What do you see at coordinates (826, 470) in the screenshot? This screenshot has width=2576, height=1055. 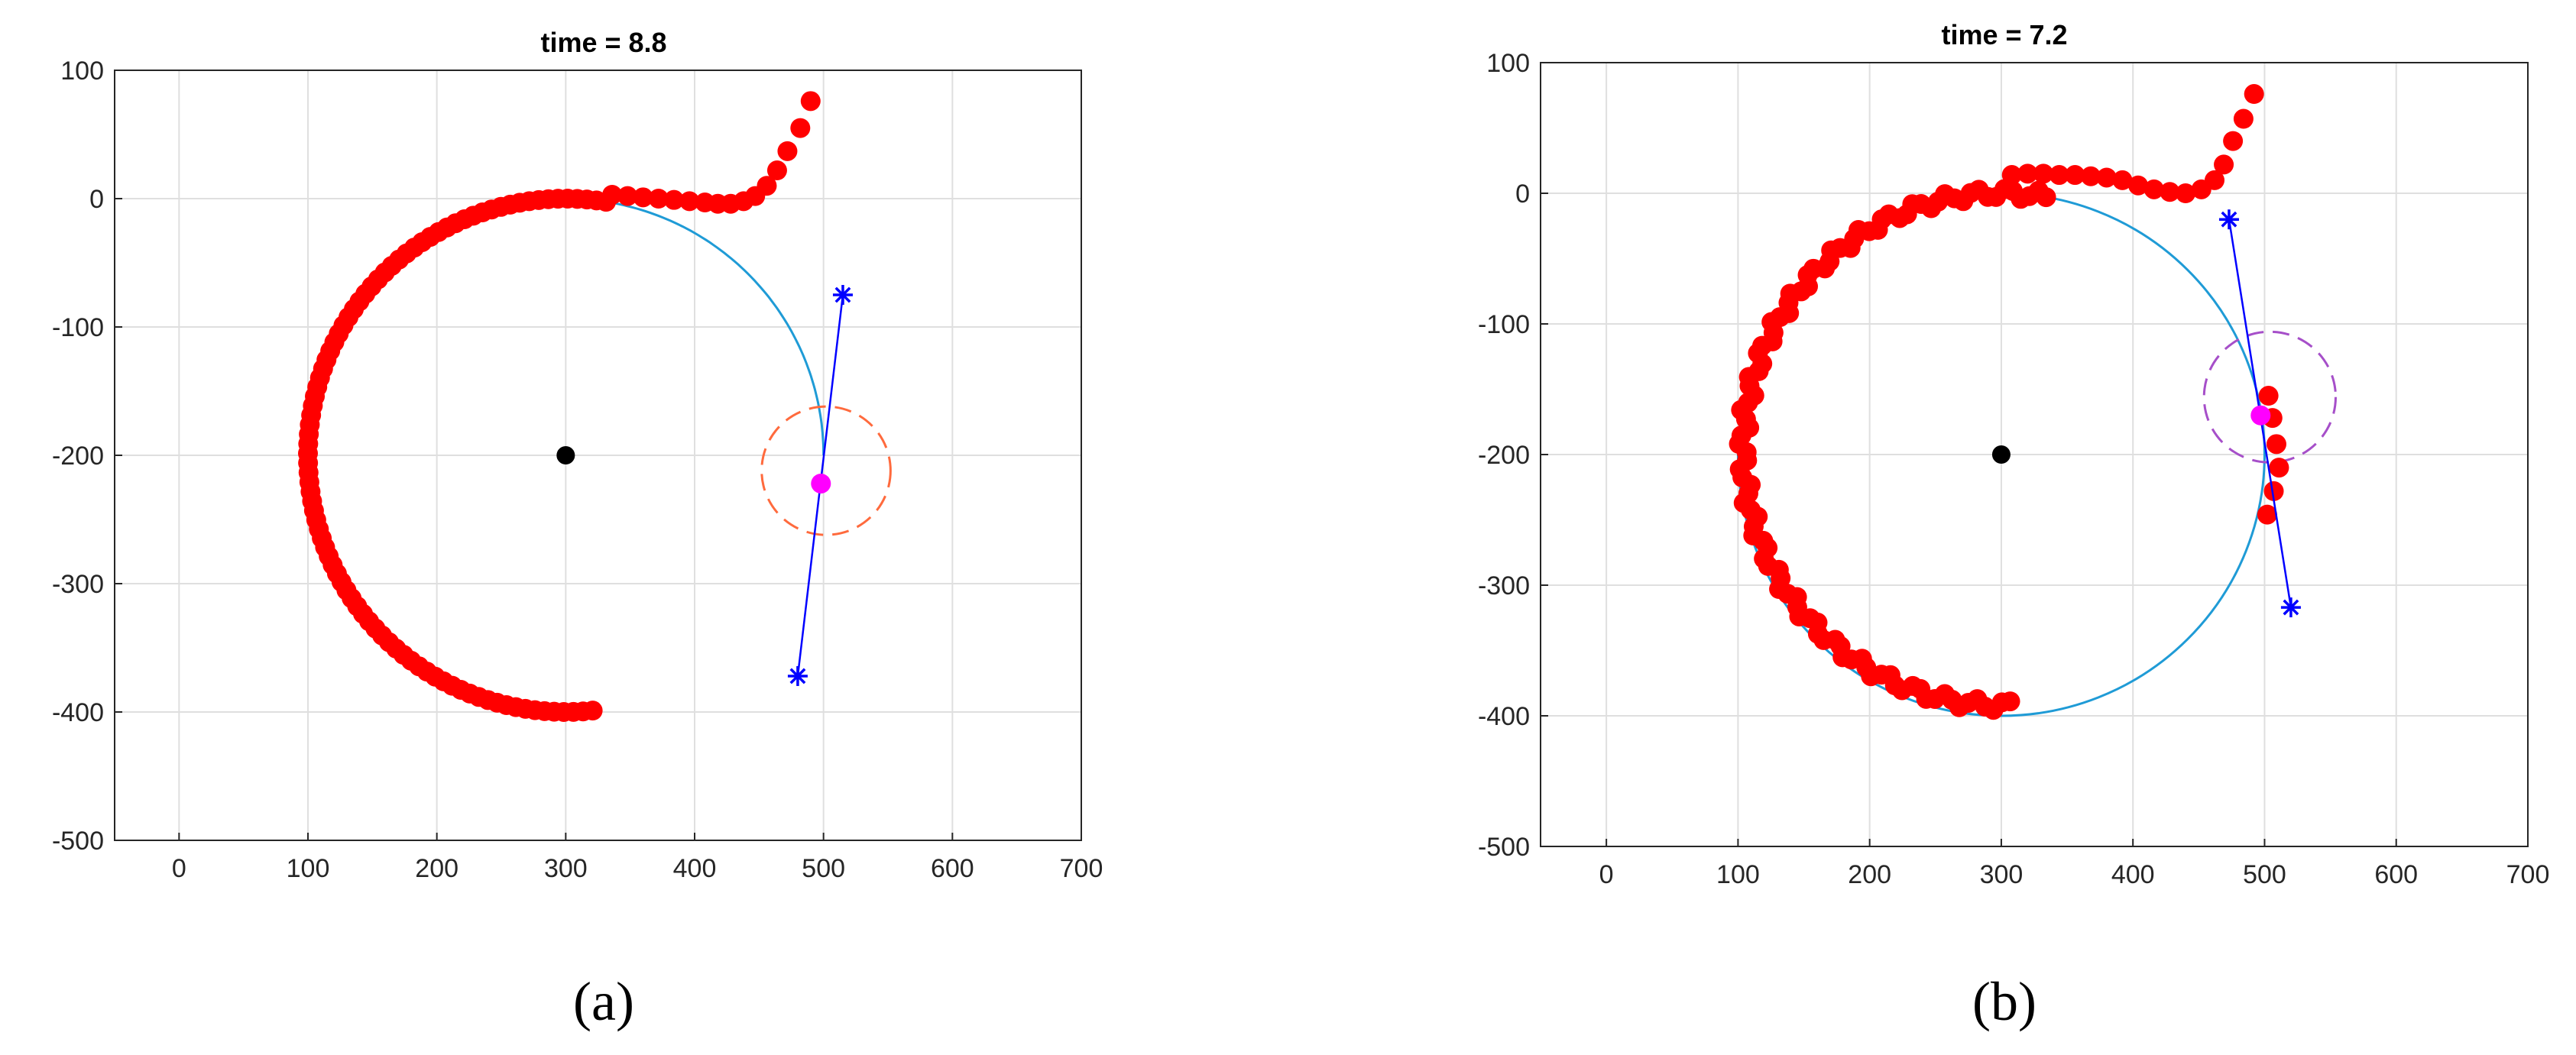 I see `sensing-circle-a` at bounding box center [826, 470].